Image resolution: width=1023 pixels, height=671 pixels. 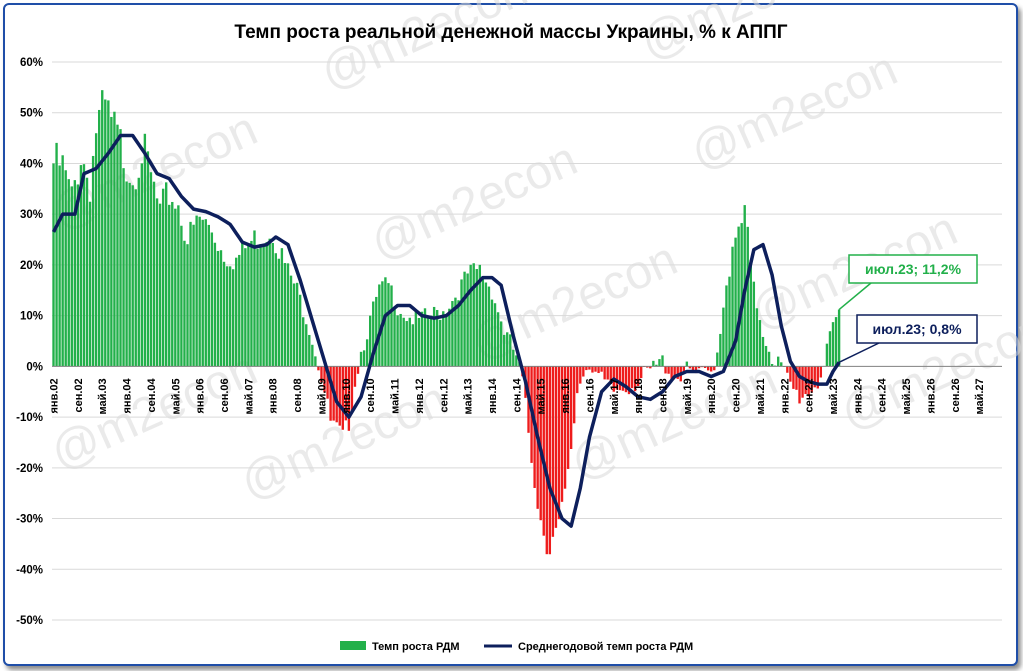 What do you see at coordinates (79, 395) in the screenshot?
I see `x-tick-label: сен.02` at bounding box center [79, 395].